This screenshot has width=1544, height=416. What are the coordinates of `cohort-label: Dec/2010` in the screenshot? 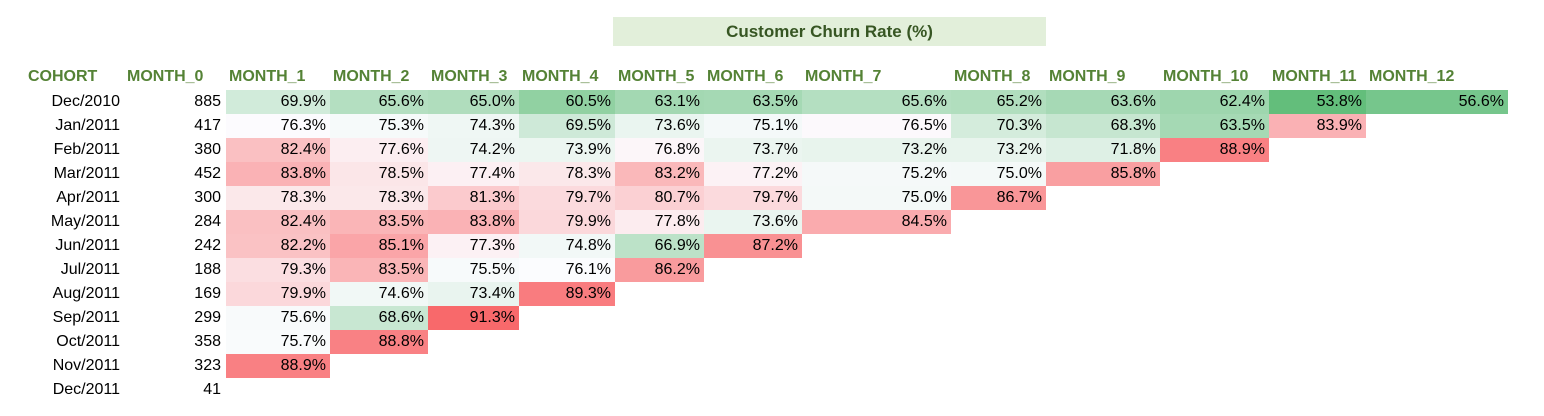 It's located at (86, 101).